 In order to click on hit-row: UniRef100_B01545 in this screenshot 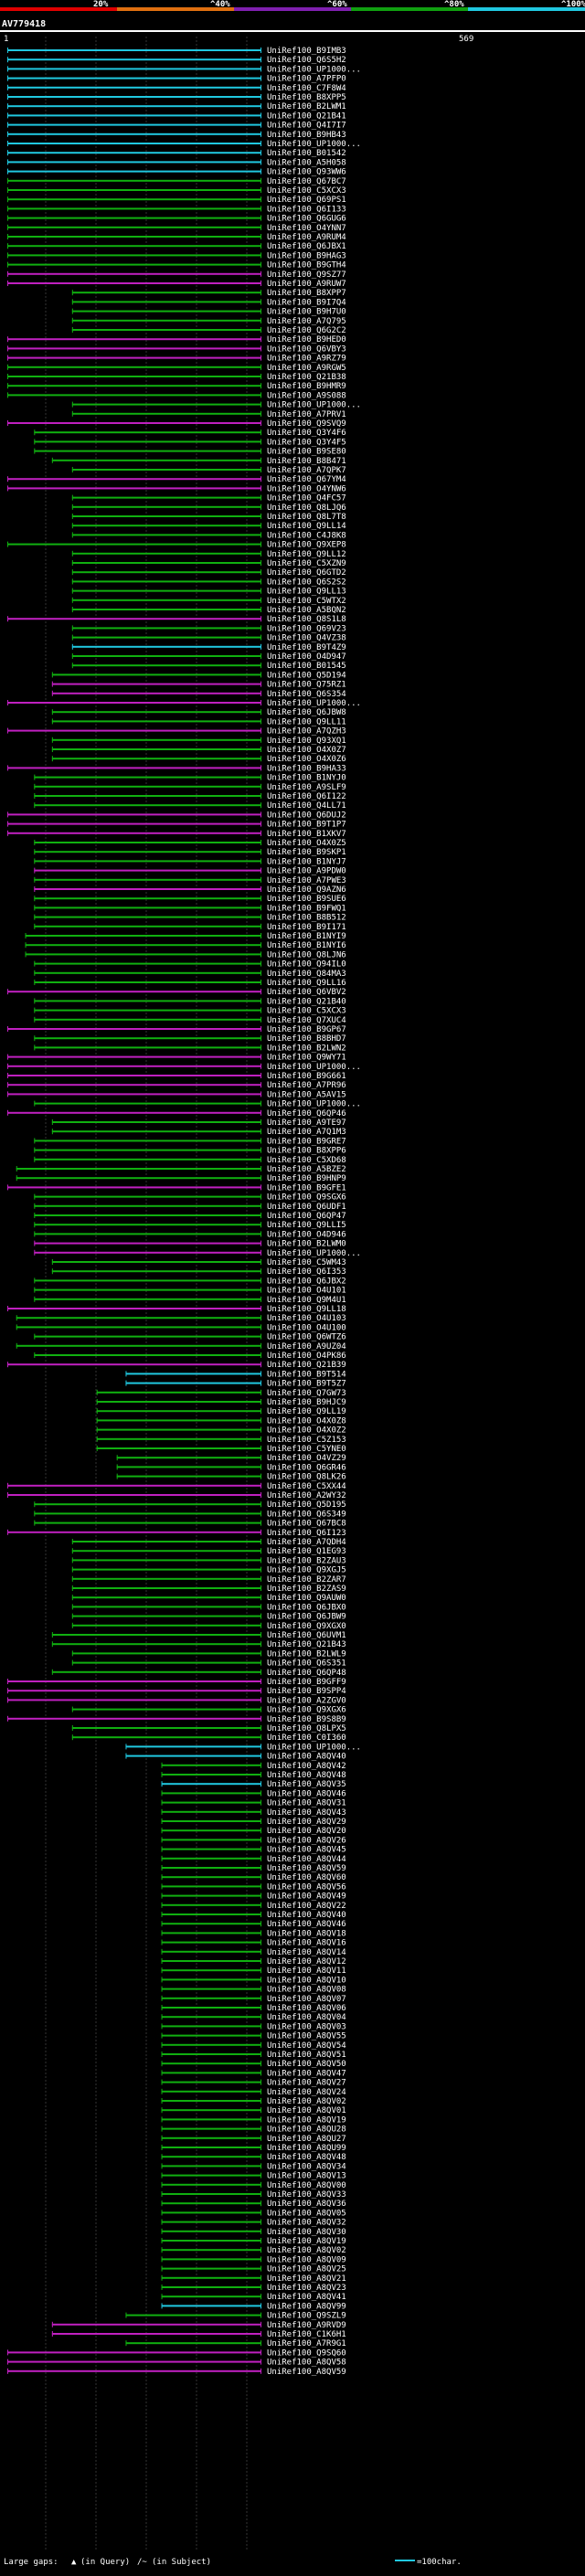, I will do `click(208, 666)`.